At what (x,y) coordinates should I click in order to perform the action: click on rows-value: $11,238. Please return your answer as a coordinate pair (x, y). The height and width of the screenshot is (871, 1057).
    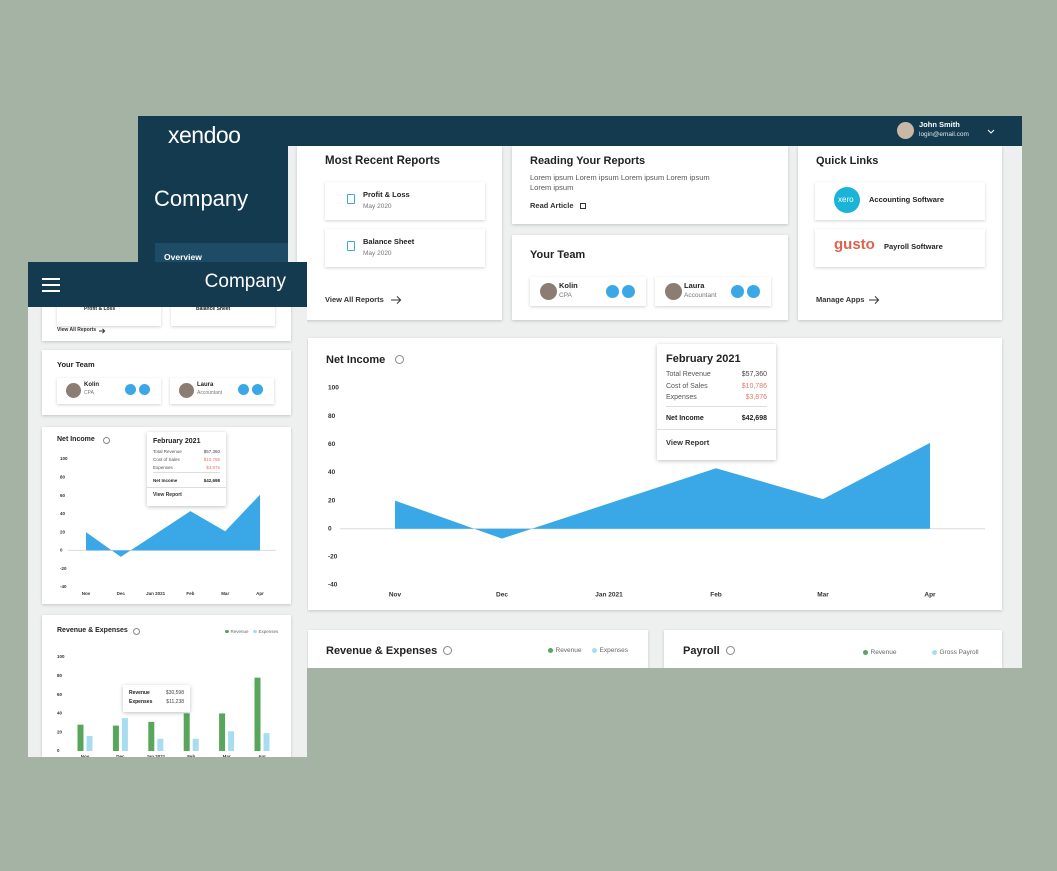
    Looking at the image, I should click on (175, 701).